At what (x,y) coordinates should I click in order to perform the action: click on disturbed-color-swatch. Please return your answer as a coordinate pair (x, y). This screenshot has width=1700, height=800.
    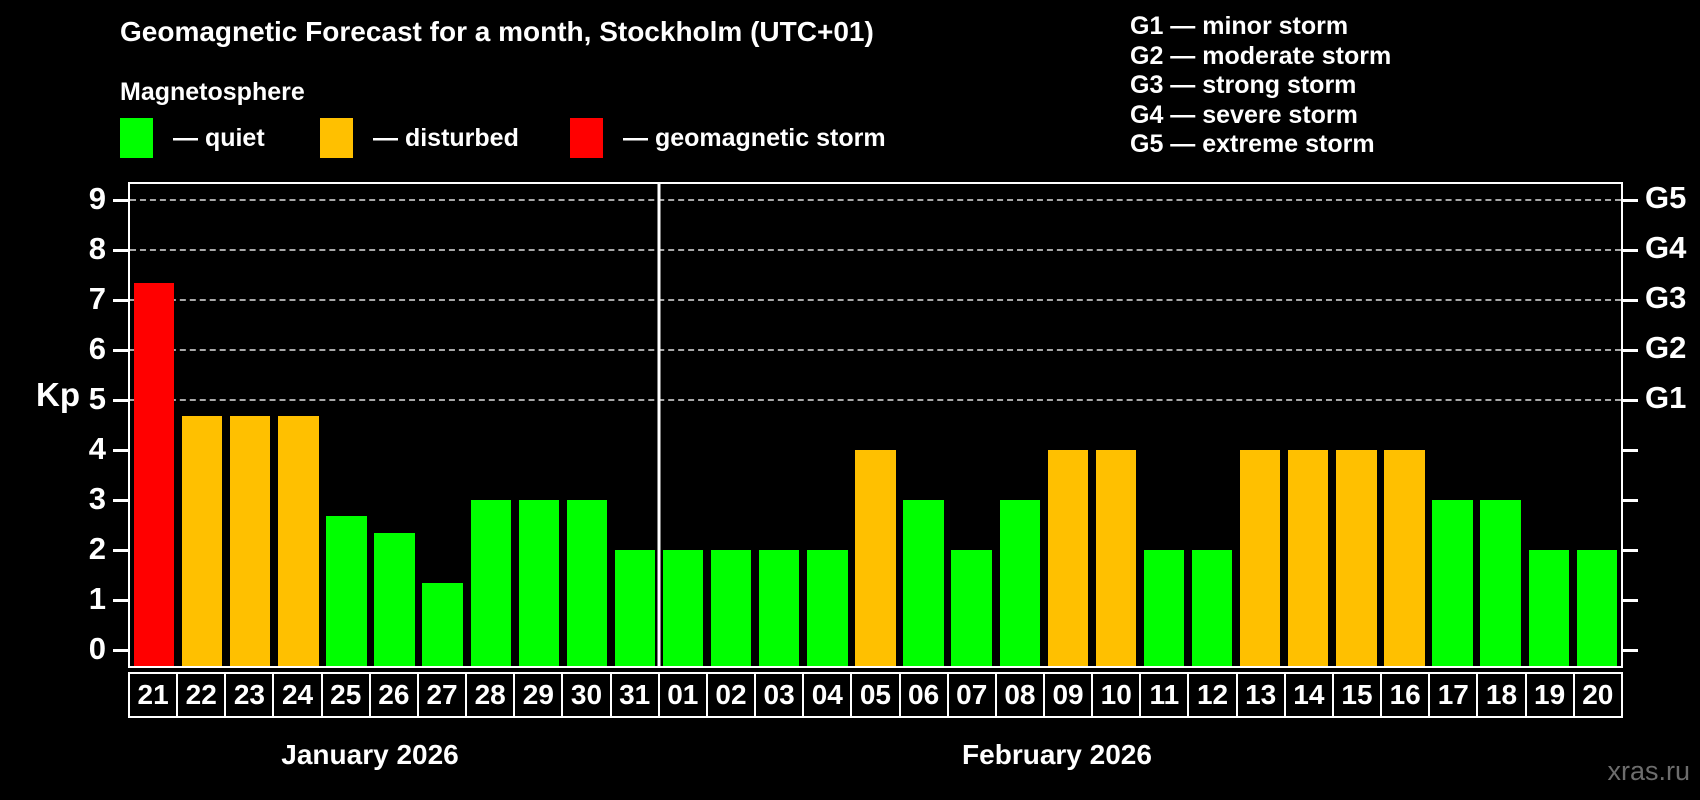
    Looking at the image, I should click on (336, 138).